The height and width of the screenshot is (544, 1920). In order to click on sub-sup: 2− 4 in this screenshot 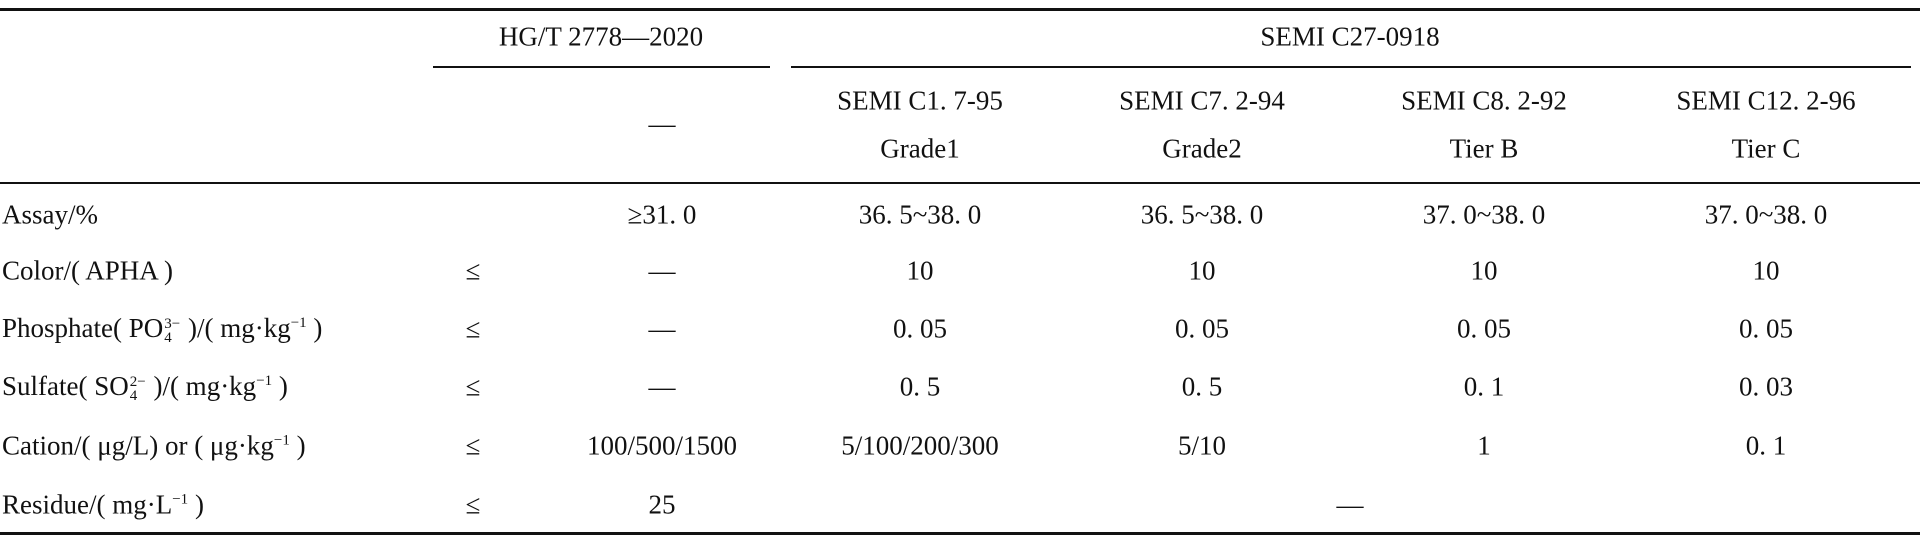, I will do `click(137, 388)`.